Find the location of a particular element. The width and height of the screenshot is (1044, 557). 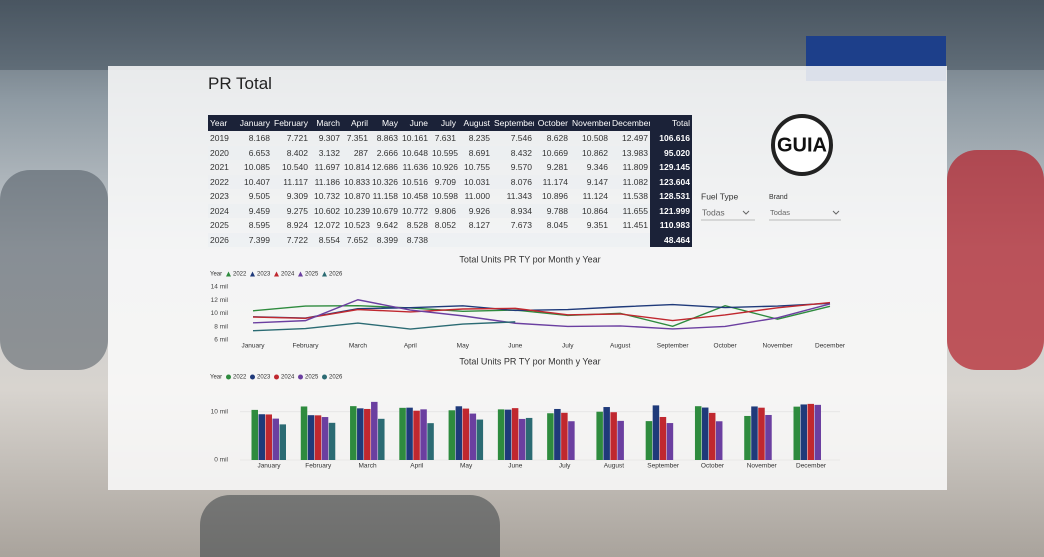

table-cell: 10.814 is located at coordinates (357, 167).